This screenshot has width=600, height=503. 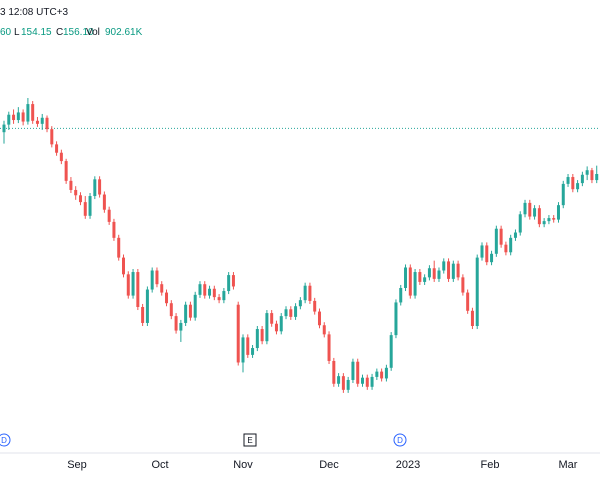 What do you see at coordinates (59, 32) in the screenshot?
I see `close-label: C` at bounding box center [59, 32].